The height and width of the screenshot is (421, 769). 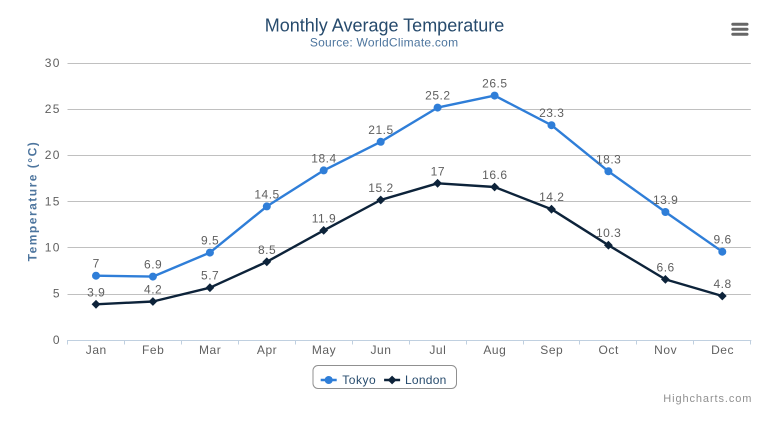 What do you see at coordinates (608, 233) in the screenshot?
I see `svg-text: 10.3` at bounding box center [608, 233].